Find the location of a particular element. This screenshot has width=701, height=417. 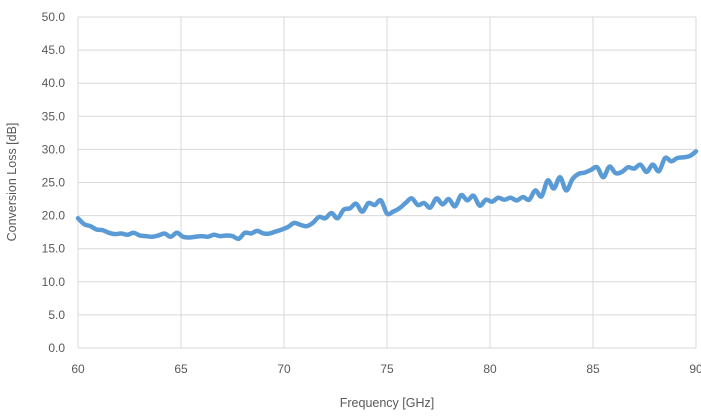

y-axis-label: Conversion Loss [dB] is located at coordinates (12, 182).